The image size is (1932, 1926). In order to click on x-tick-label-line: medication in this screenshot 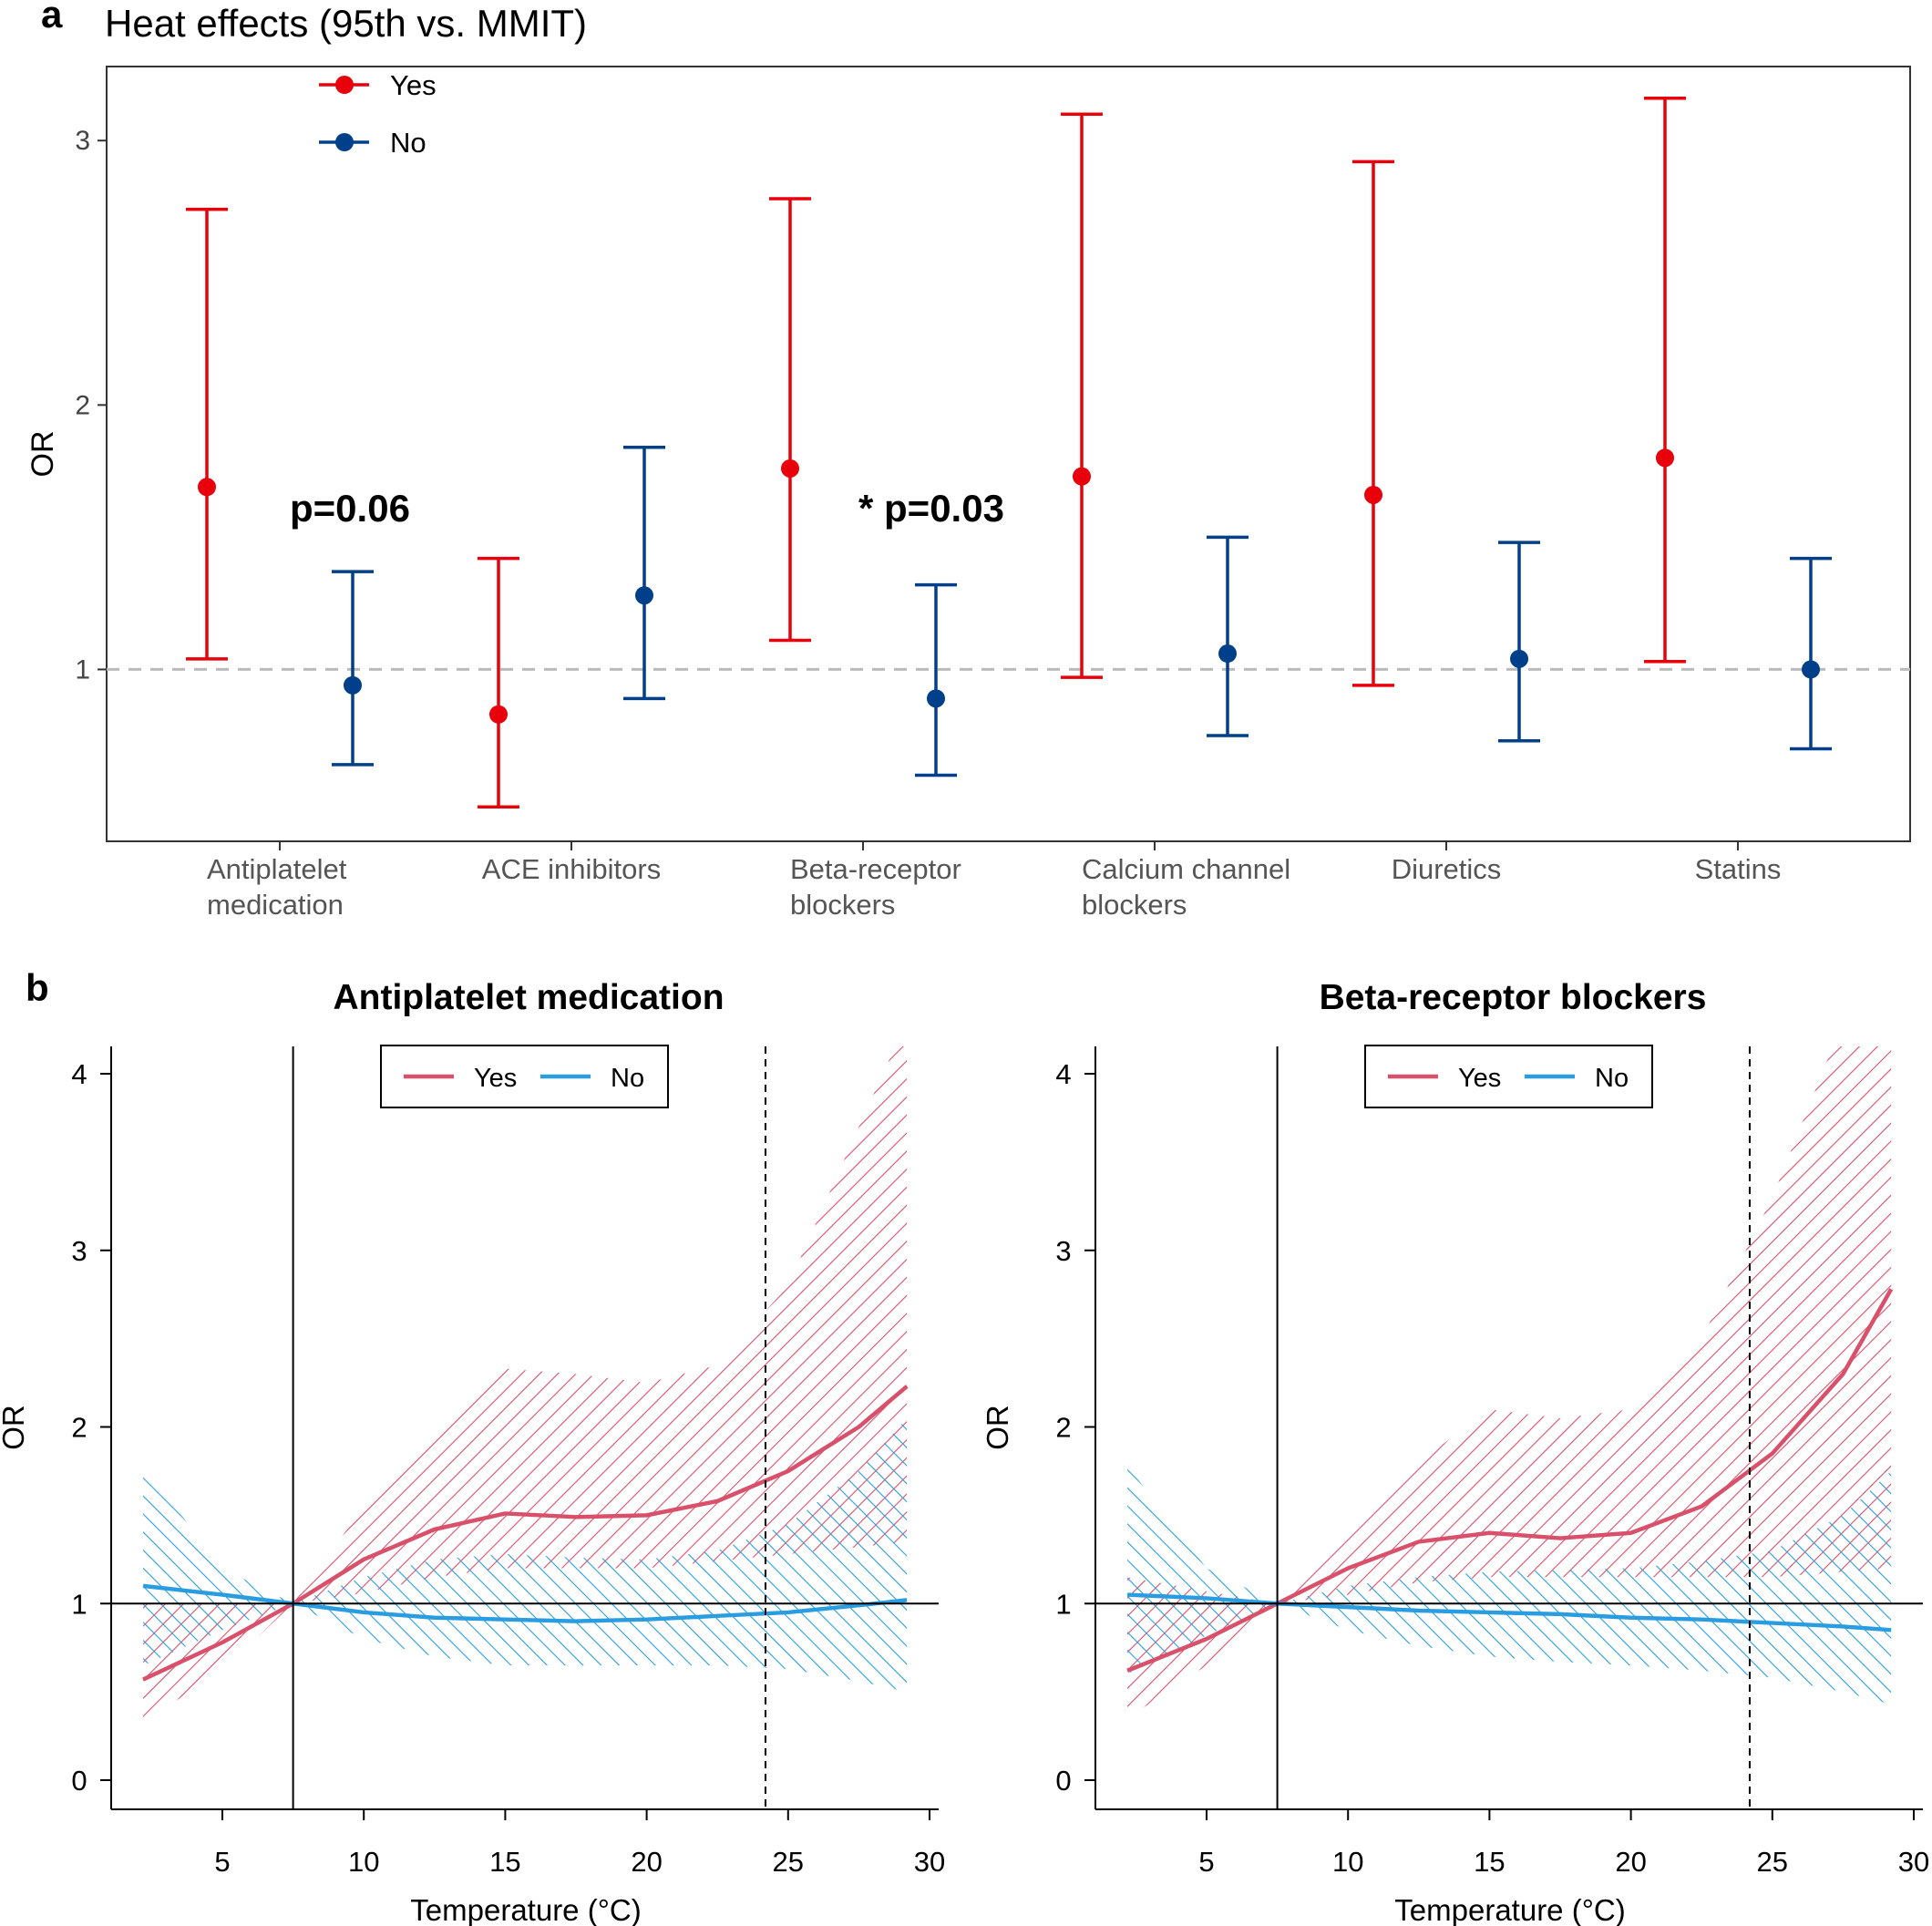, I will do `click(275, 905)`.